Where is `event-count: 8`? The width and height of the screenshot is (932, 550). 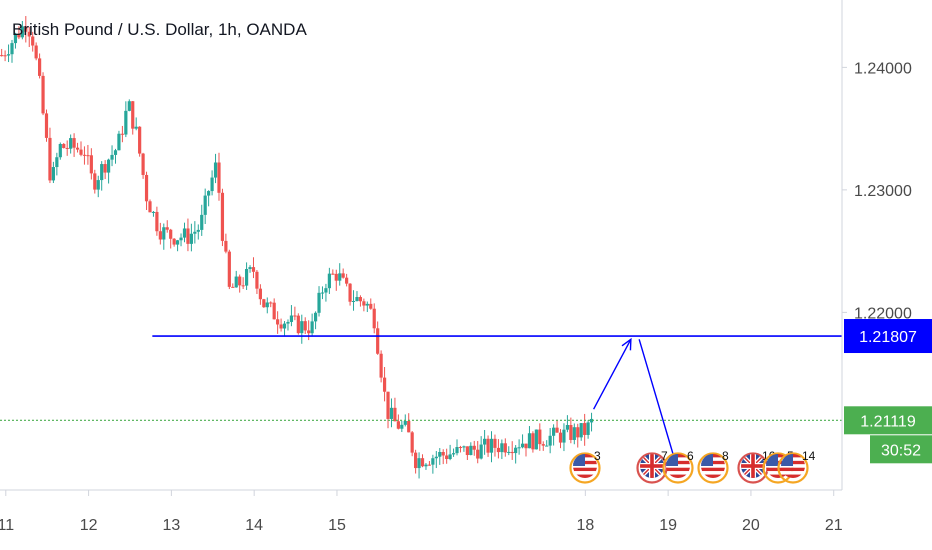
event-count: 8 is located at coordinates (725, 456).